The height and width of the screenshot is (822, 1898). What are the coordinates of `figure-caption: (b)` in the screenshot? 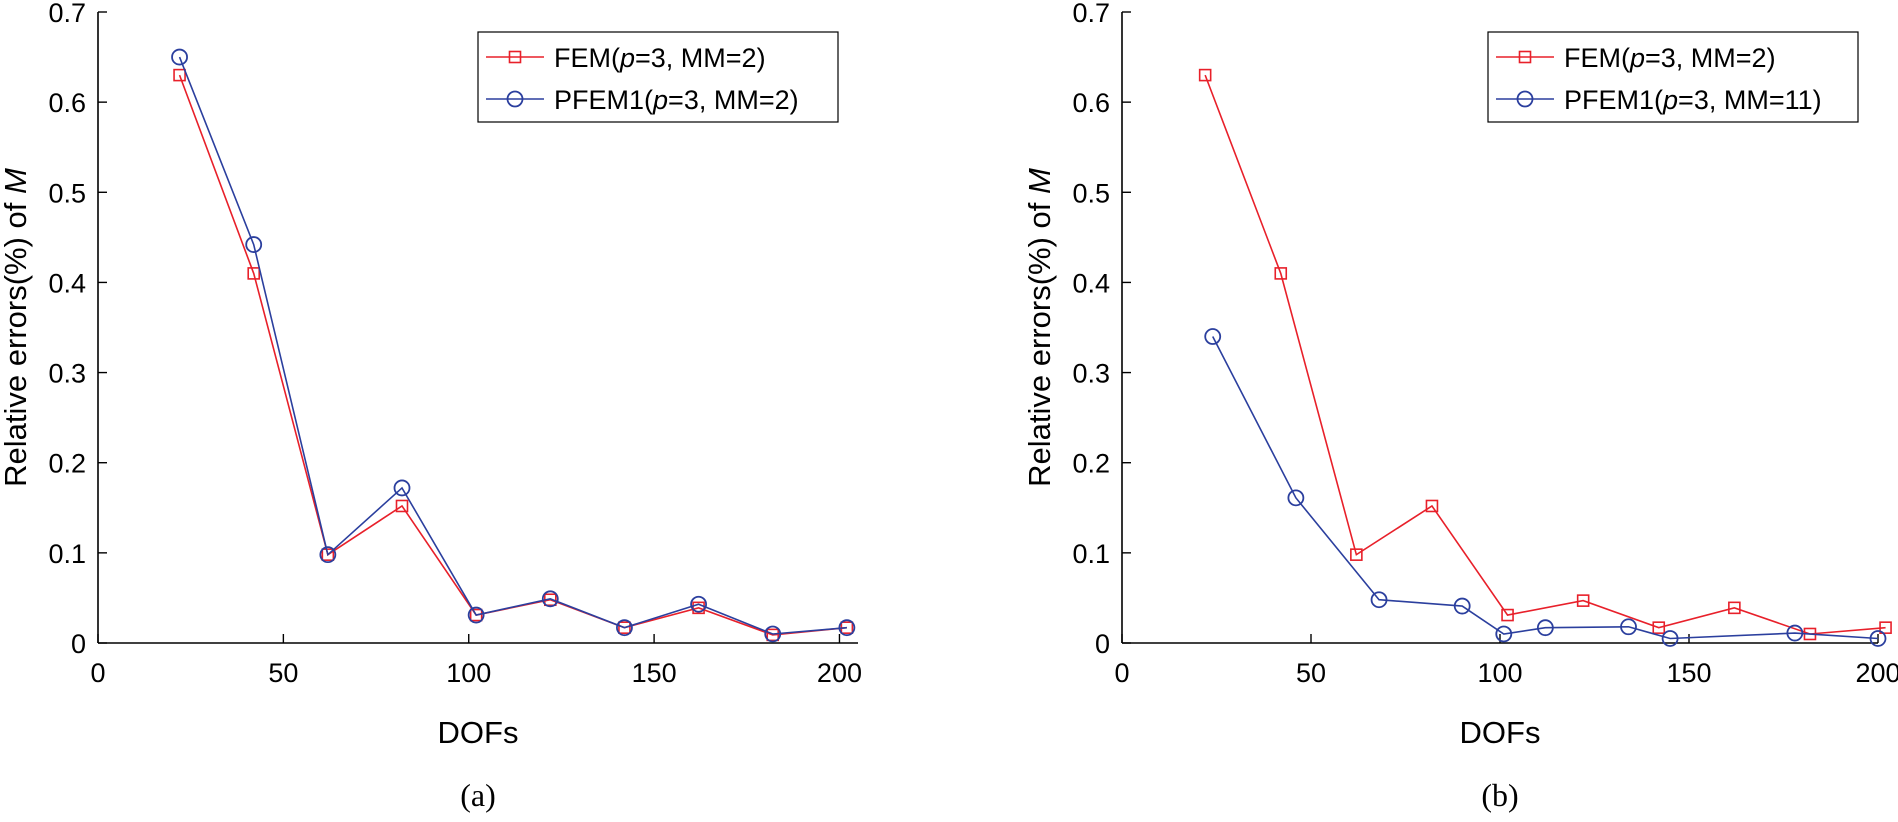 It's located at (1499, 795).